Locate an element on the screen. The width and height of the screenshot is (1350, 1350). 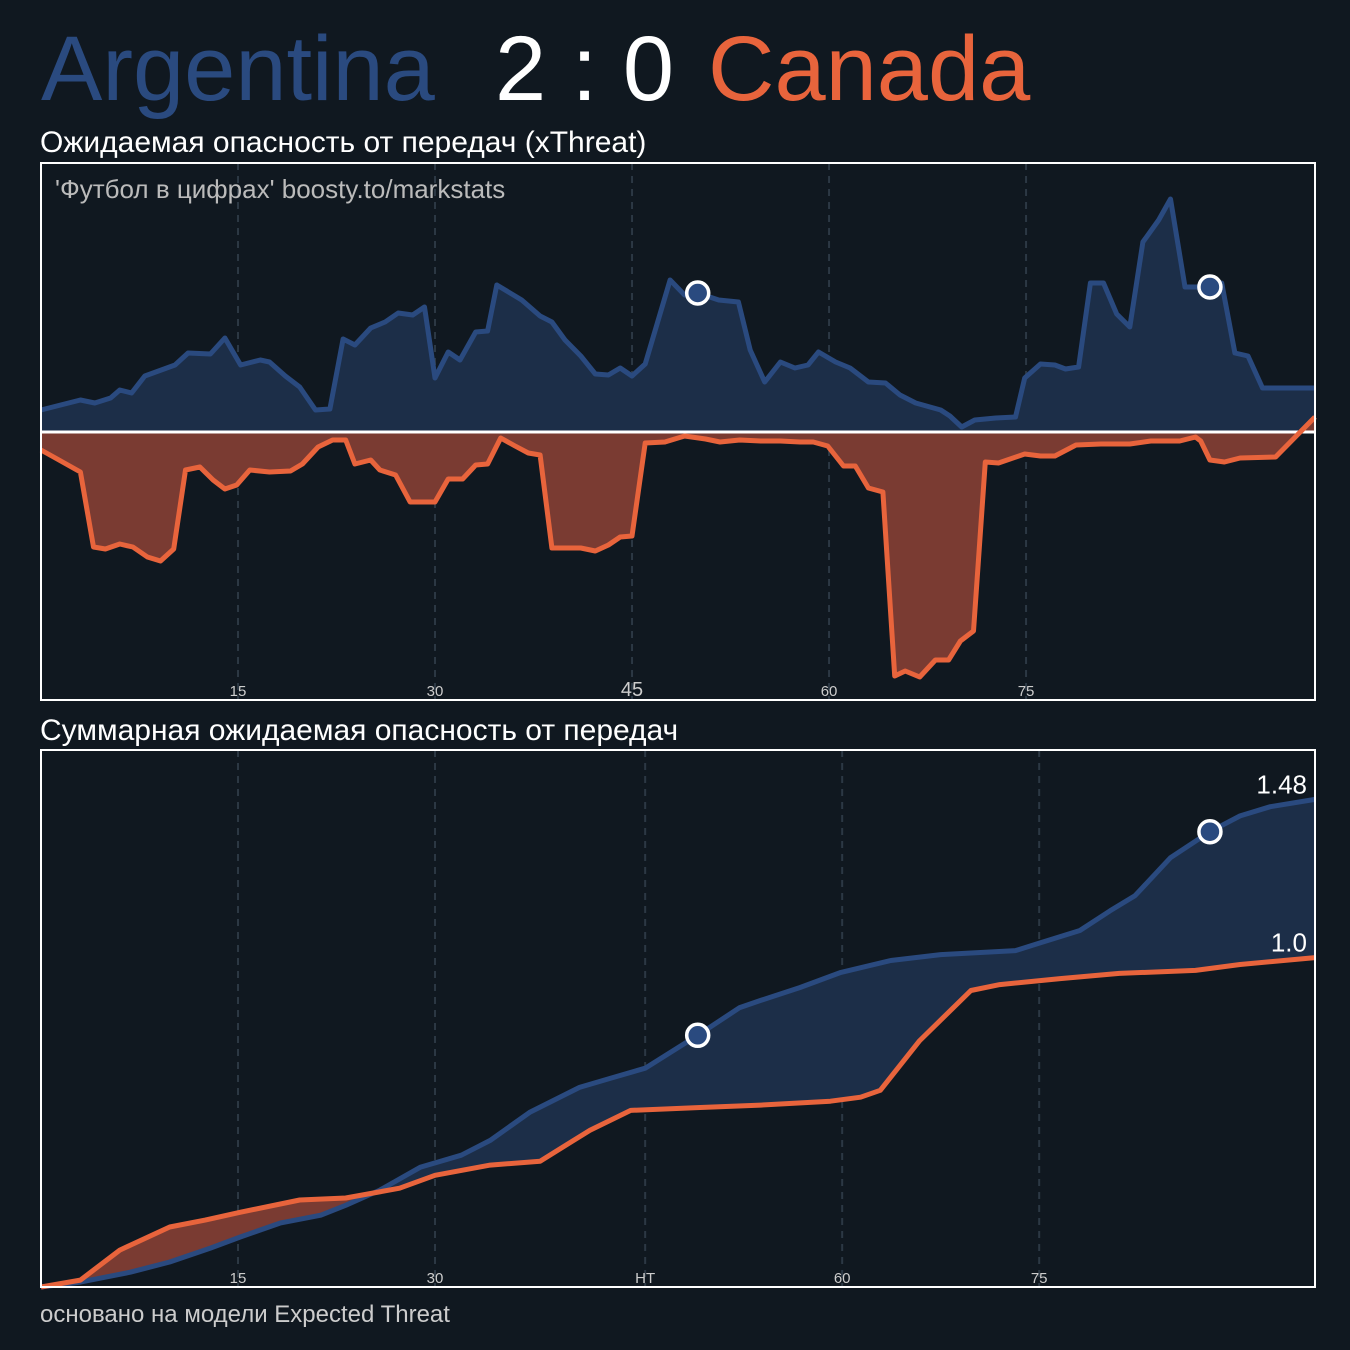
annotation: 'Футбол в цифрах' boosty.to/markstats is located at coordinates (280, 189).